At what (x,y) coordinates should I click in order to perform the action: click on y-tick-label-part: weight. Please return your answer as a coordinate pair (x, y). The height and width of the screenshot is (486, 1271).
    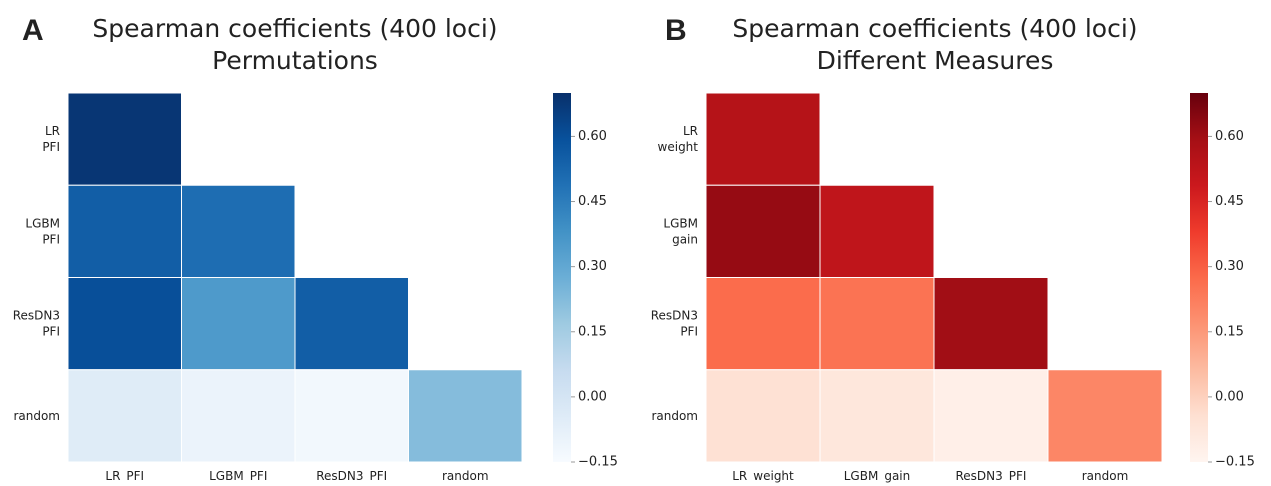
    Looking at the image, I should click on (678, 147).